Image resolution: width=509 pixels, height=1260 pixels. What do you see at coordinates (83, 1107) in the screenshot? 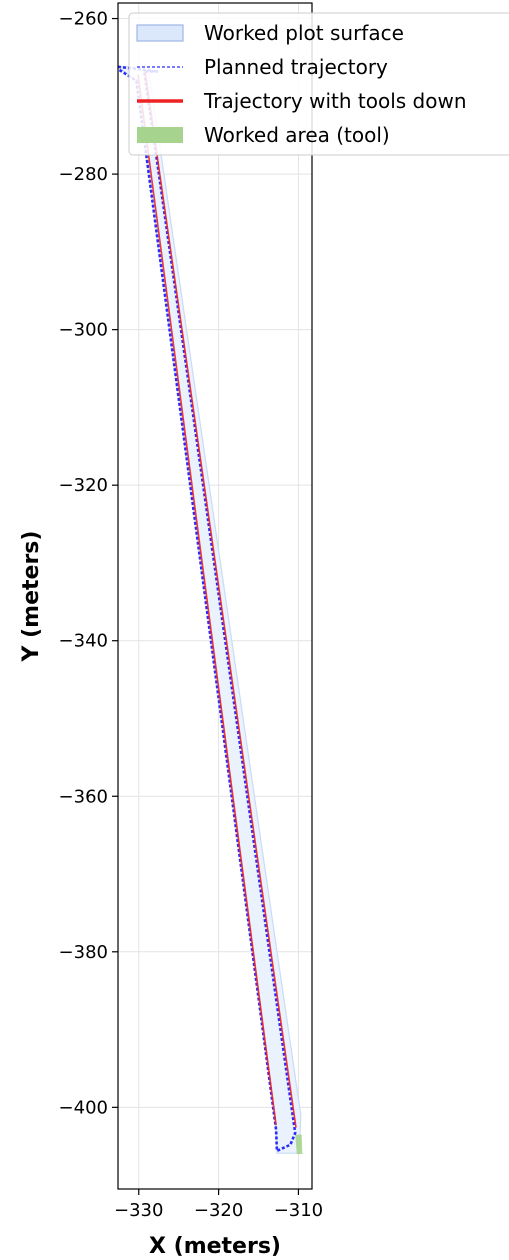
I see `y-tick-label: −400` at bounding box center [83, 1107].